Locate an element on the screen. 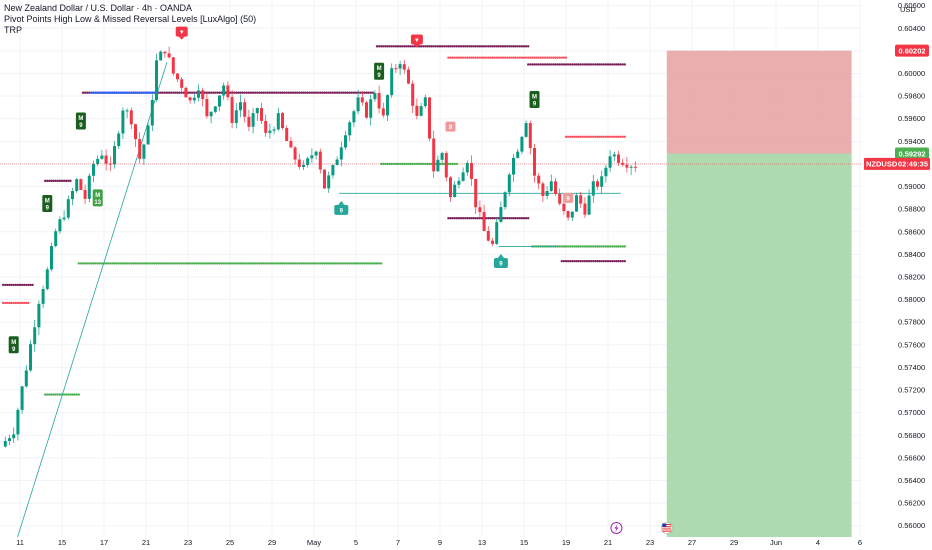 This screenshot has height=550, width=932. stop-loss-zone is located at coordinates (759, 102).